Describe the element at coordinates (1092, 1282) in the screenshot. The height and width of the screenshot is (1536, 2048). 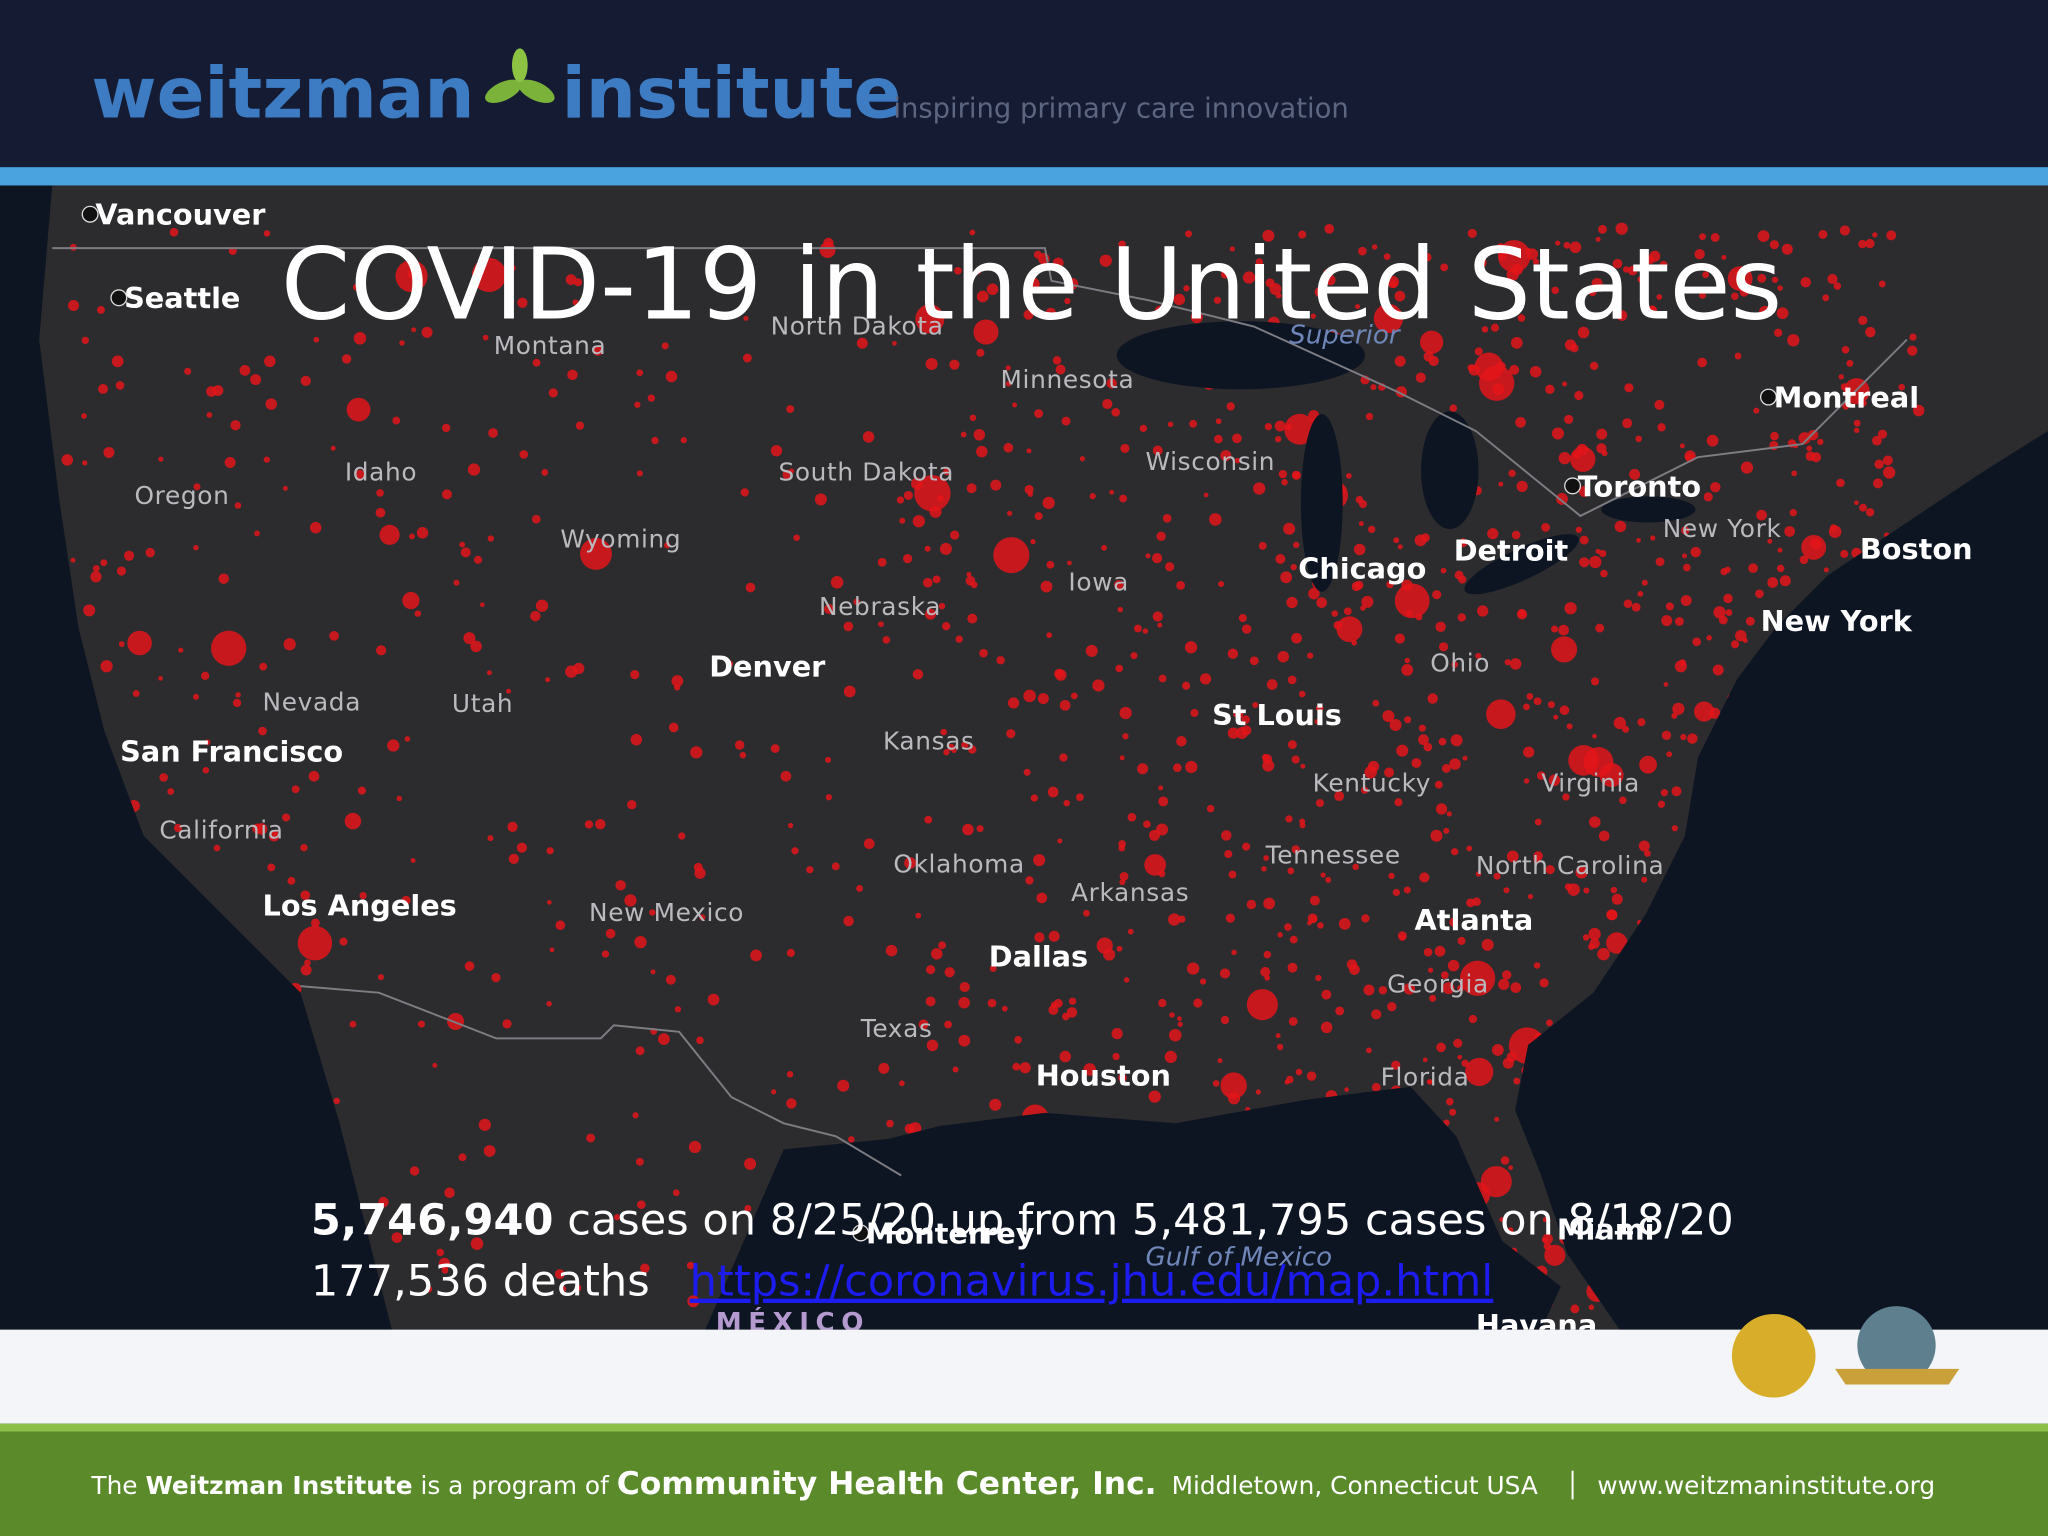
I see `source-link: https://coronavirus.jhu.edu/map.html` at that location.